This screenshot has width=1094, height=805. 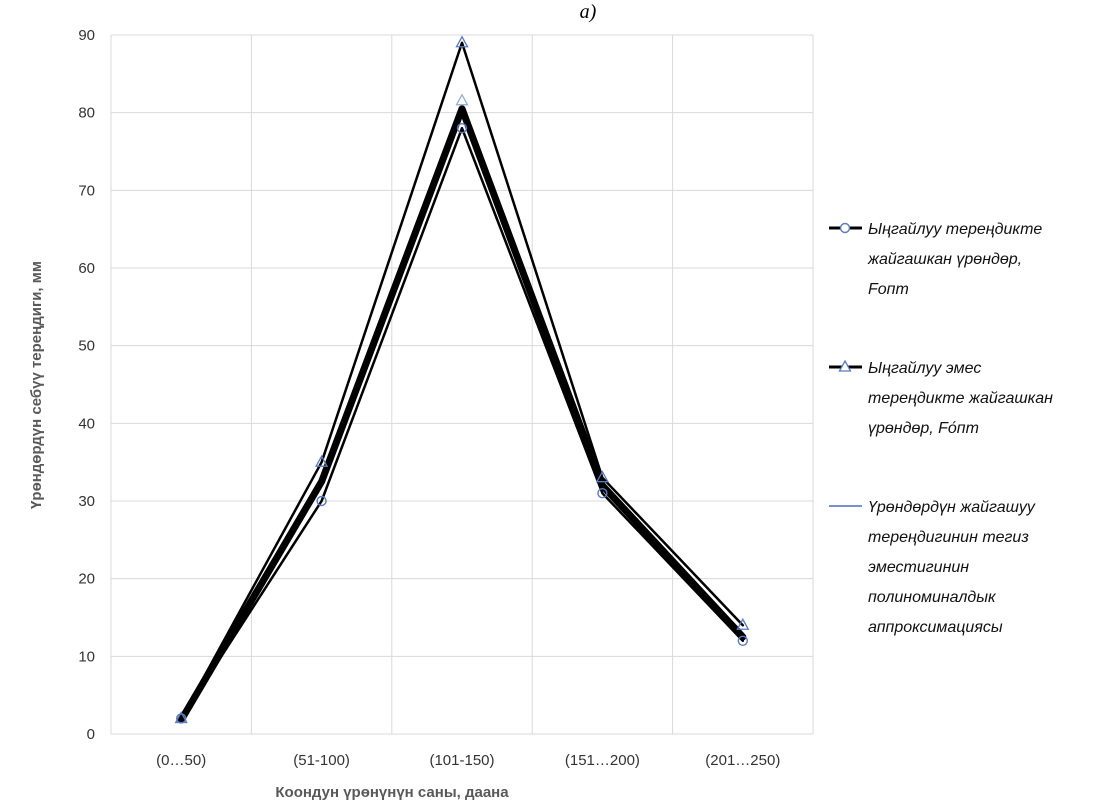 I want to click on legend-text-line: Ыңгайлуу тереңдикте, so click(x=955, y=229).